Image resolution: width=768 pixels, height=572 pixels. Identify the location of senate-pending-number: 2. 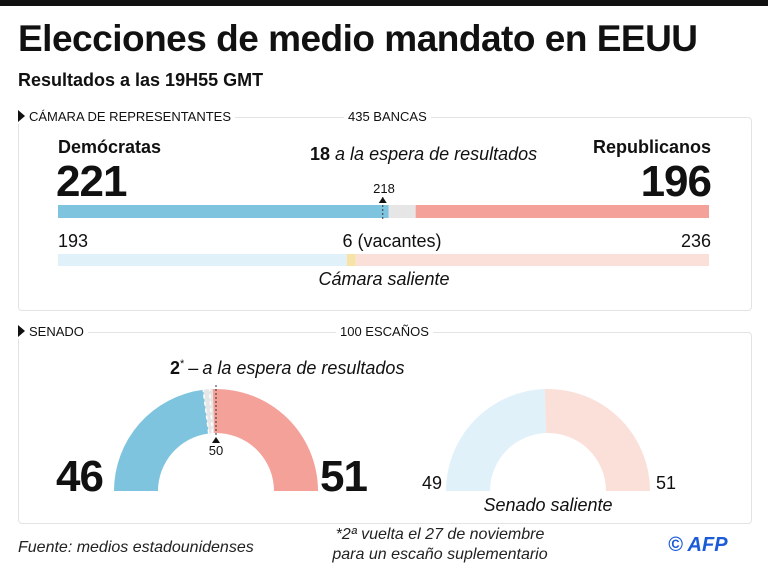
(175, 368).